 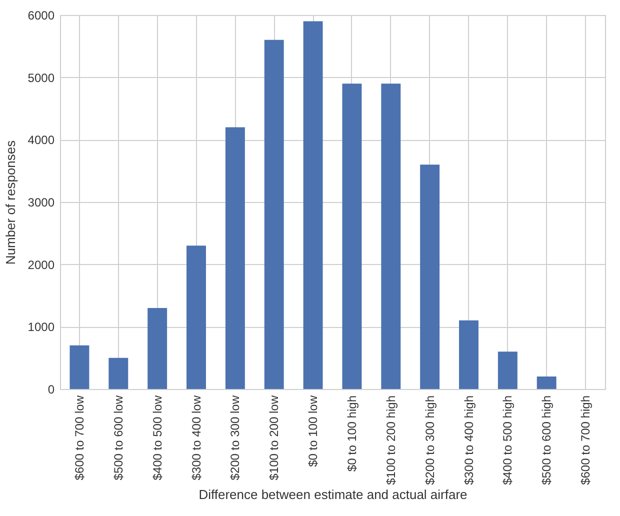 I want to click on x-tick-label: $0 to 100 low, so click(x=313, y=431).